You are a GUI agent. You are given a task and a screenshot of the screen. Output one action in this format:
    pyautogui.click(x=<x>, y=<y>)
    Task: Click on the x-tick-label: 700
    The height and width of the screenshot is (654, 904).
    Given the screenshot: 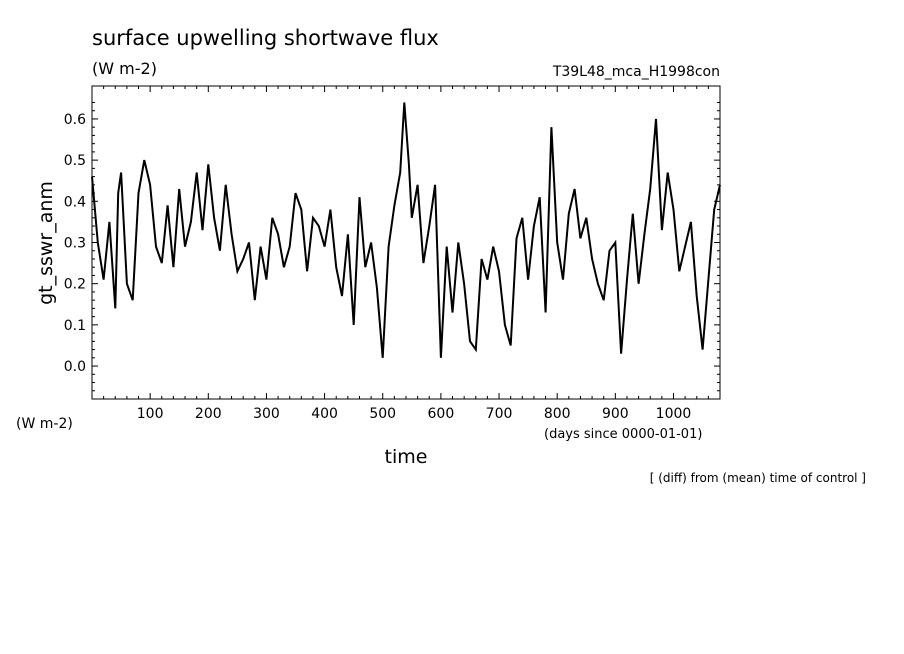 What is the action you would take?
    pyautogui.click(x=499, y=414)
    